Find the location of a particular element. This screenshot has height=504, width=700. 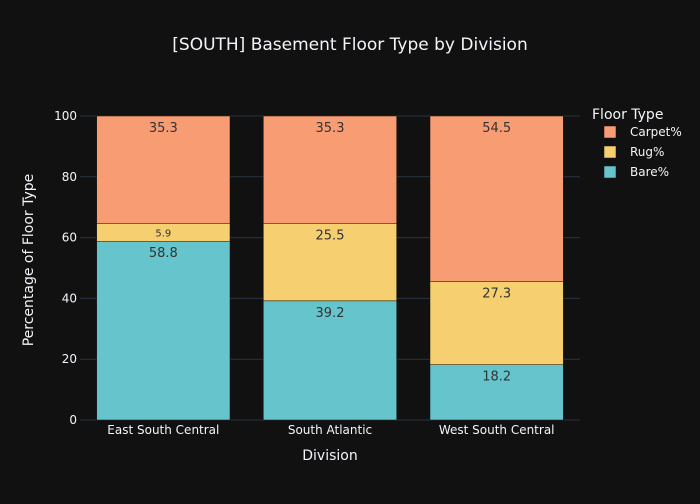

legend: Floor Type Carpet% Rug% Bare% is located at coordinates (637, 143).